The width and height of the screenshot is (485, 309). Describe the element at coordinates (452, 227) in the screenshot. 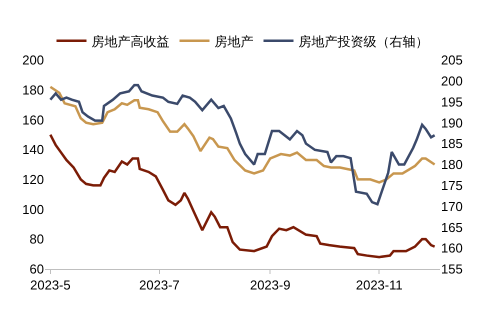

I see `y2-tick-label: 165` at that location.